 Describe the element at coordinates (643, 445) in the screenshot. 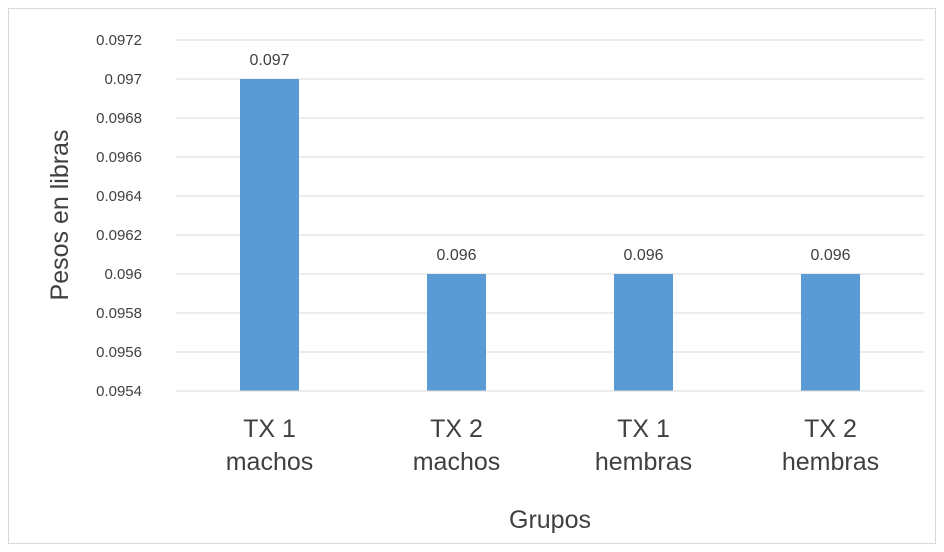

I see `x-category-label: TX 1 hembras` at that location.